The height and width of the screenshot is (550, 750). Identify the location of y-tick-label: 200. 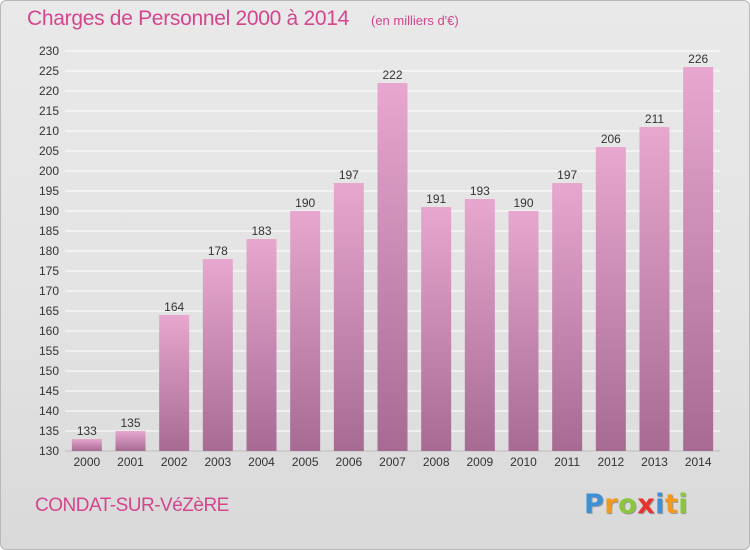
(49, 171).